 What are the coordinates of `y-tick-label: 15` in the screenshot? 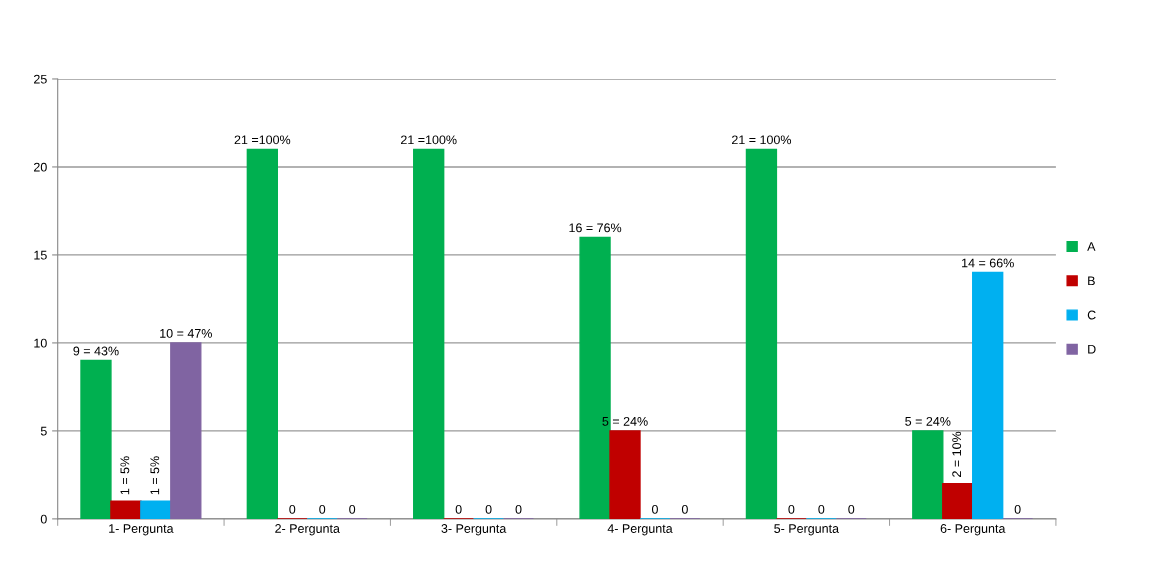 It's located at (40, 255).